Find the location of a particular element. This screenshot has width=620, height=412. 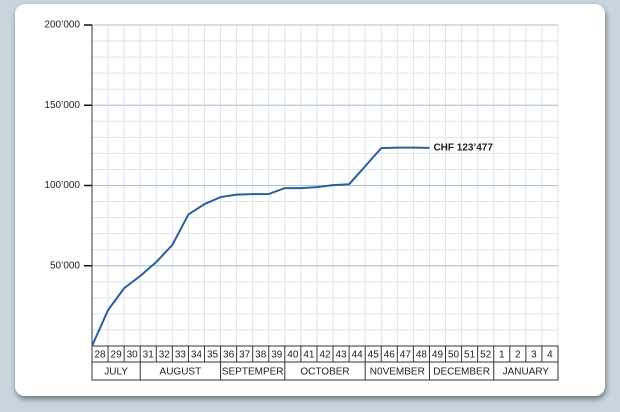

y-tick-label: 200’000 is located at coordinates (62, 25).